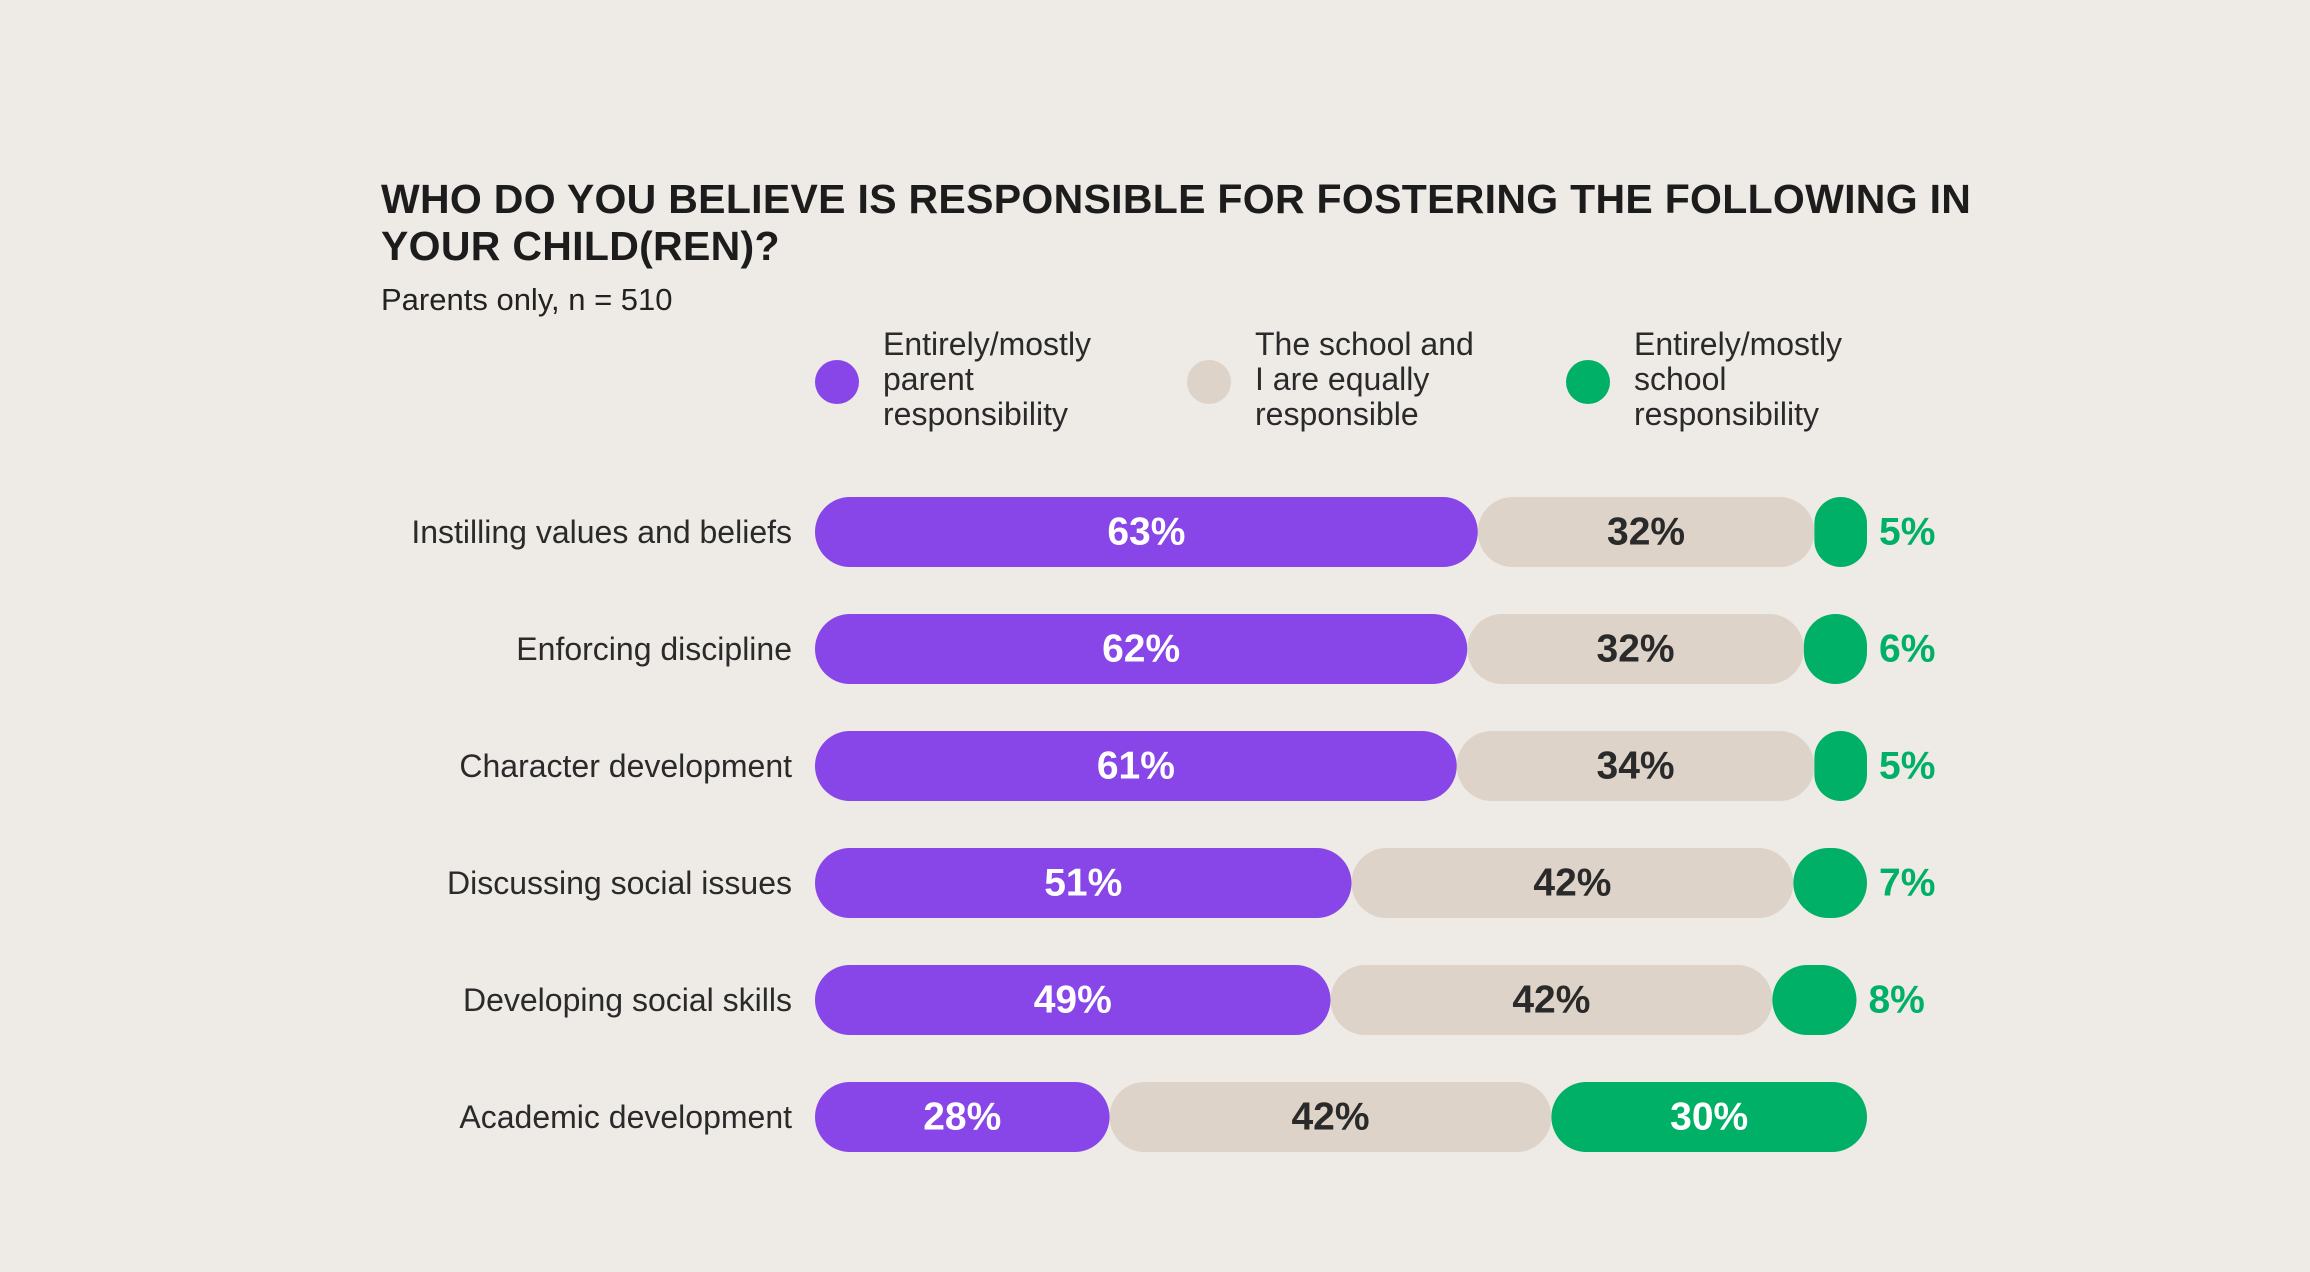 This screenshot has height=1272, width=2310. I want to click on data-label-parent: 49%, so click(1073, 1000).